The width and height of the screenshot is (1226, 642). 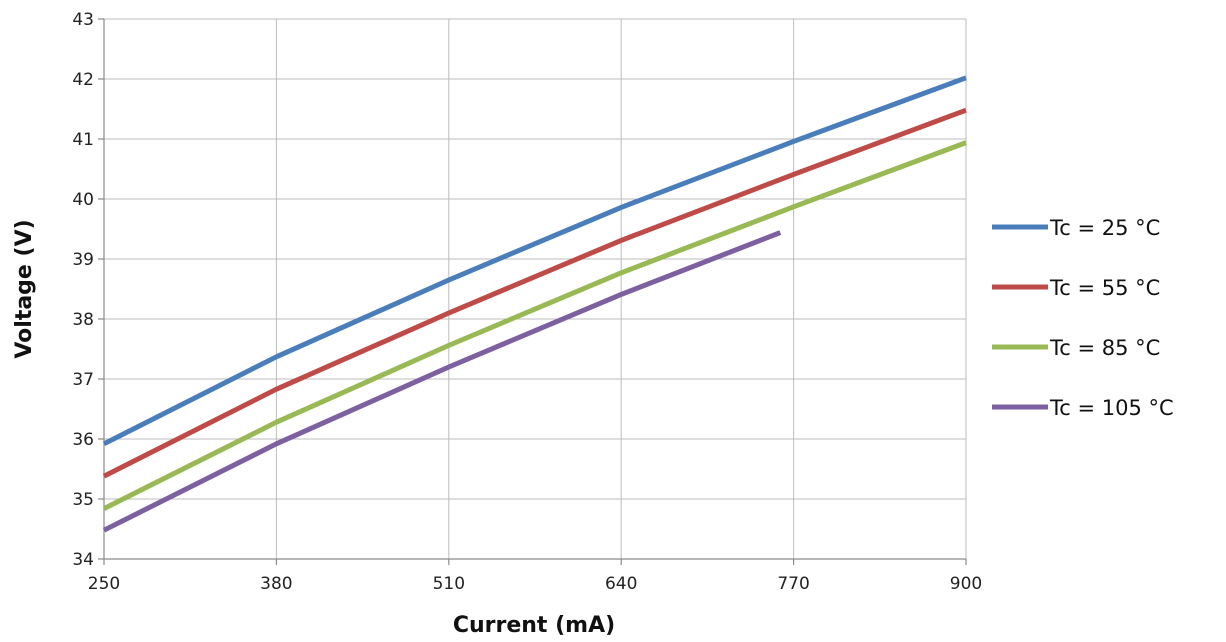 I want to click on x-tick-label: 250, so click(x=104, y=584).